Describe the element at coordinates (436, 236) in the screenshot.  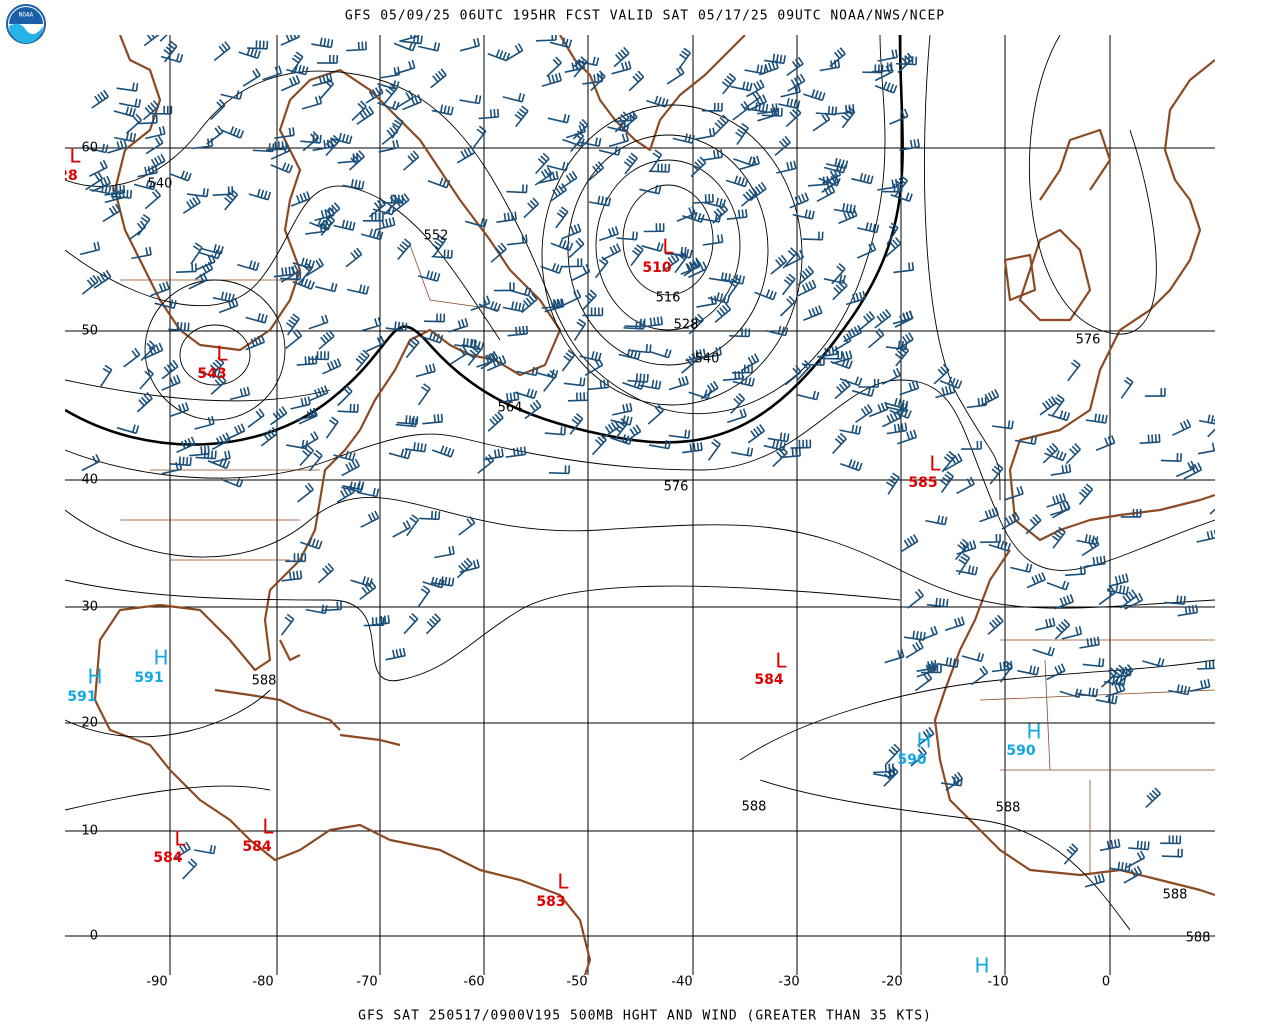
I see `contour-label: 552` at that location.